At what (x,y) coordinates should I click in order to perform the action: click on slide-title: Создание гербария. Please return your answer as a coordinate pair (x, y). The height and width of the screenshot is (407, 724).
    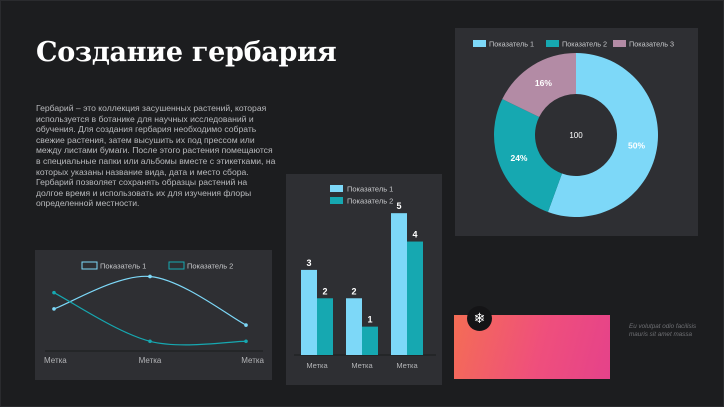
    Looking at the image, I should click on (186, 52).